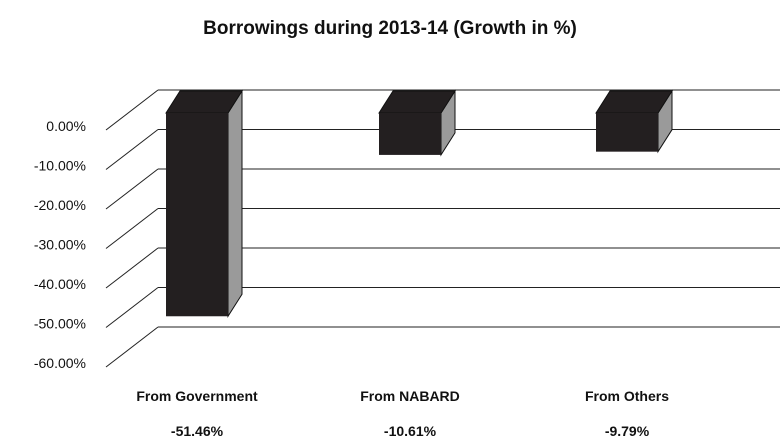  Describe the element at coordinates (60, 324) in the screenshot. I see `y-tick-label: -50.00%` at that location.